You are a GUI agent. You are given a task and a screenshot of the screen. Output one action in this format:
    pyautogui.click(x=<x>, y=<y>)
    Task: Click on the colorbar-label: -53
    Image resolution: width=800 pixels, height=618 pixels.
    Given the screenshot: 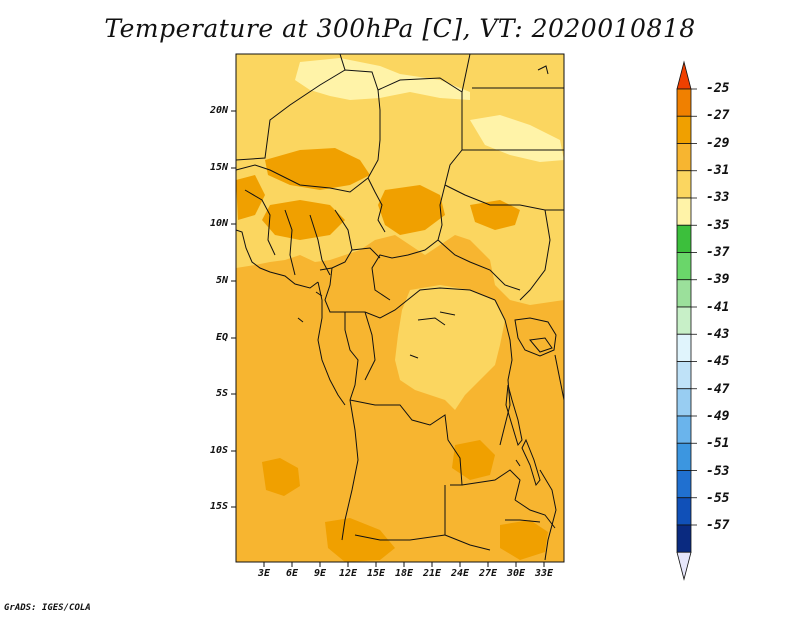 What is the action you would take?
    pyautogui.click(x=718, y=471)
    